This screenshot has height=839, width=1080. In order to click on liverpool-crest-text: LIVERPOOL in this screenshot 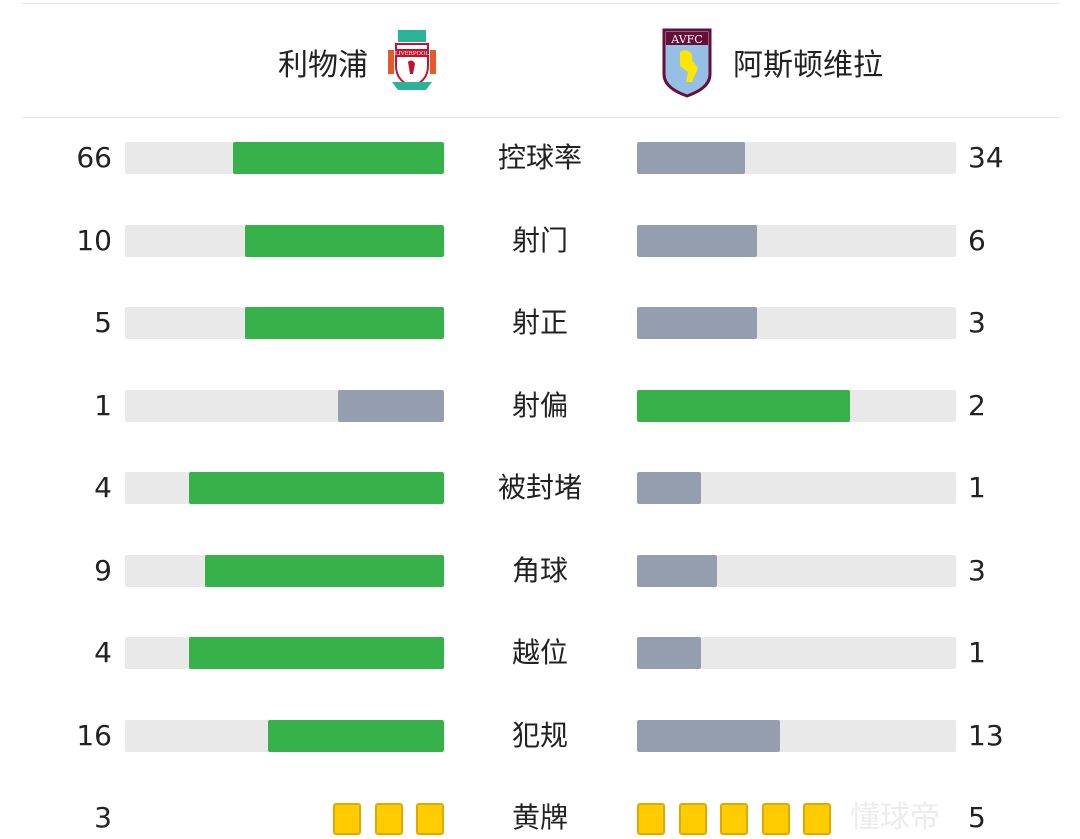, I will do `click(412, 54)`.